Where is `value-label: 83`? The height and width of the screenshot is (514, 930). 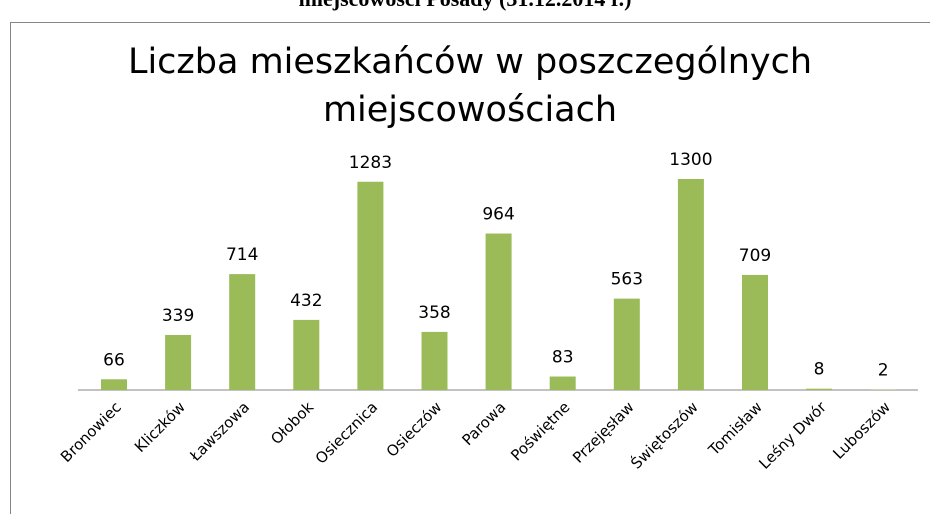
value-label: 83 is located at coordinates (563, 358).